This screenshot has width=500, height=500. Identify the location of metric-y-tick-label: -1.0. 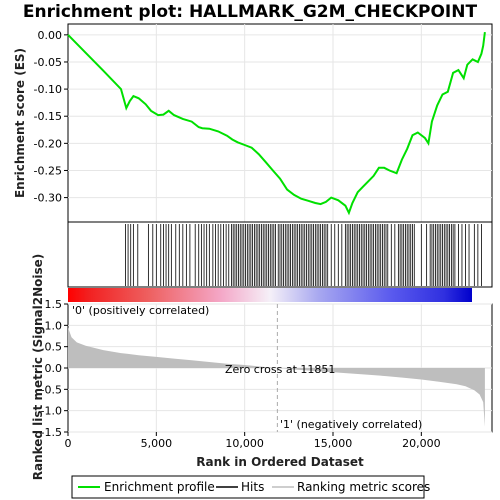
(51, 411).